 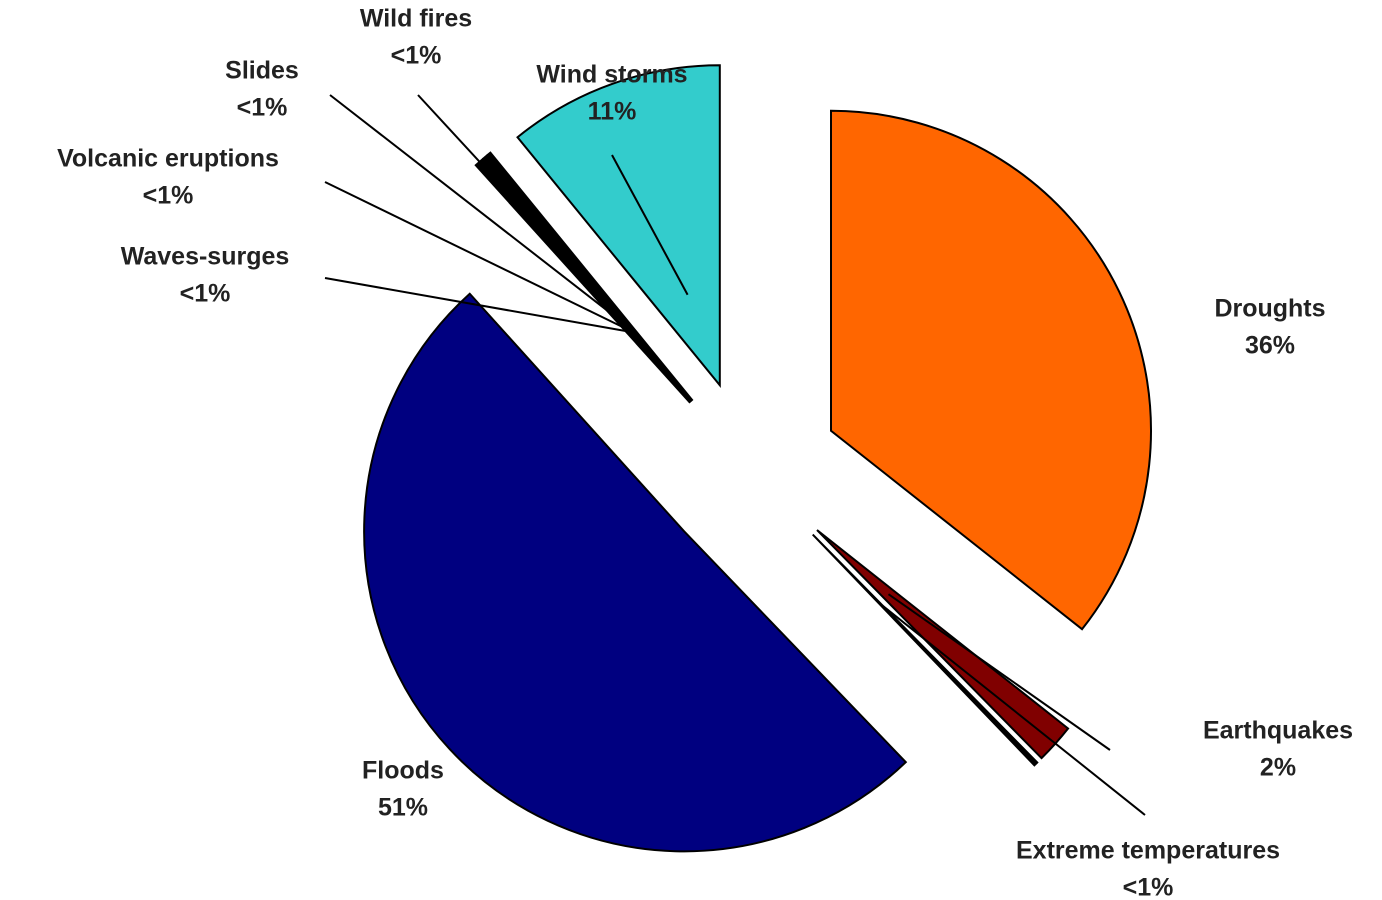 I want to click on slice-value-label: 36%, so click(x=1270, y=346).